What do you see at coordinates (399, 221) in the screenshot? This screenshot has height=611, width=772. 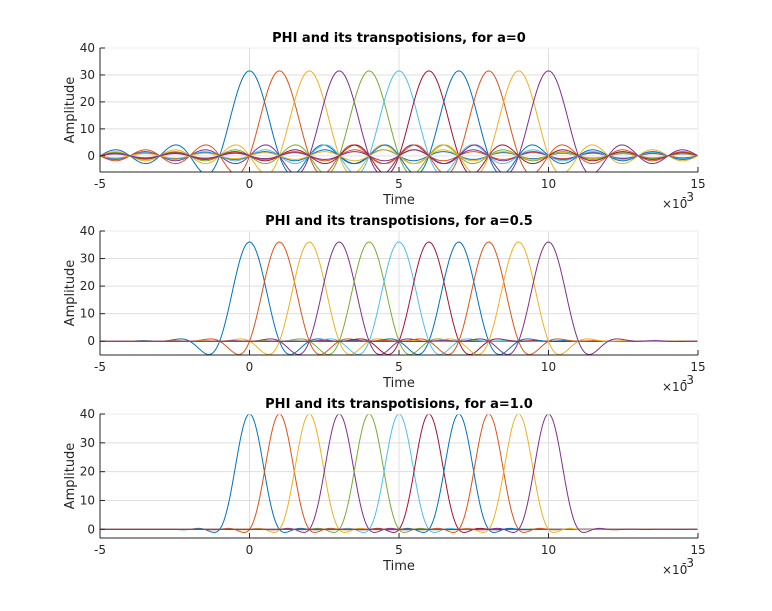 I see `chart-title: PHI and its transpotisions, for a=0.5` at bounding box center [399, 221].